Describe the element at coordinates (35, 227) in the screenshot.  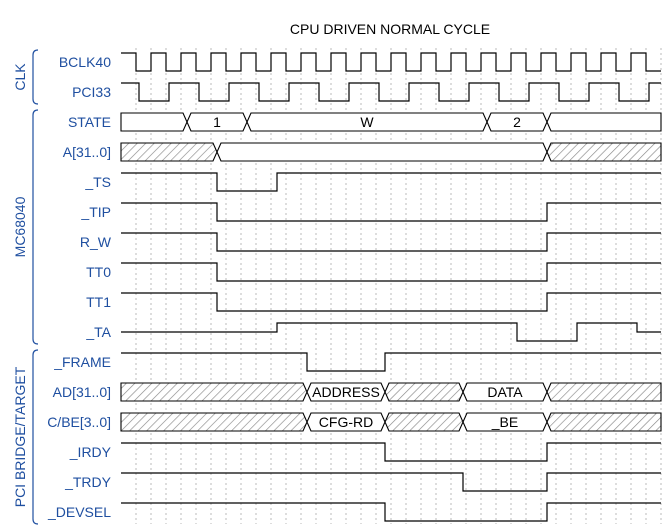
I see `group-bracket-mc68040` at that location.